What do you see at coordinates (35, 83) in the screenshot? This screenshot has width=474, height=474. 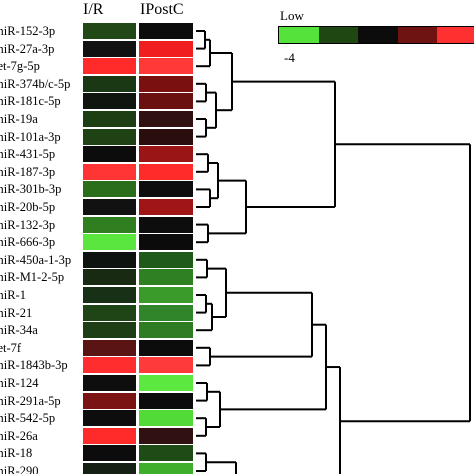 I see `row-label: miR-374b/c-5p` at bounding box center [35, 83].